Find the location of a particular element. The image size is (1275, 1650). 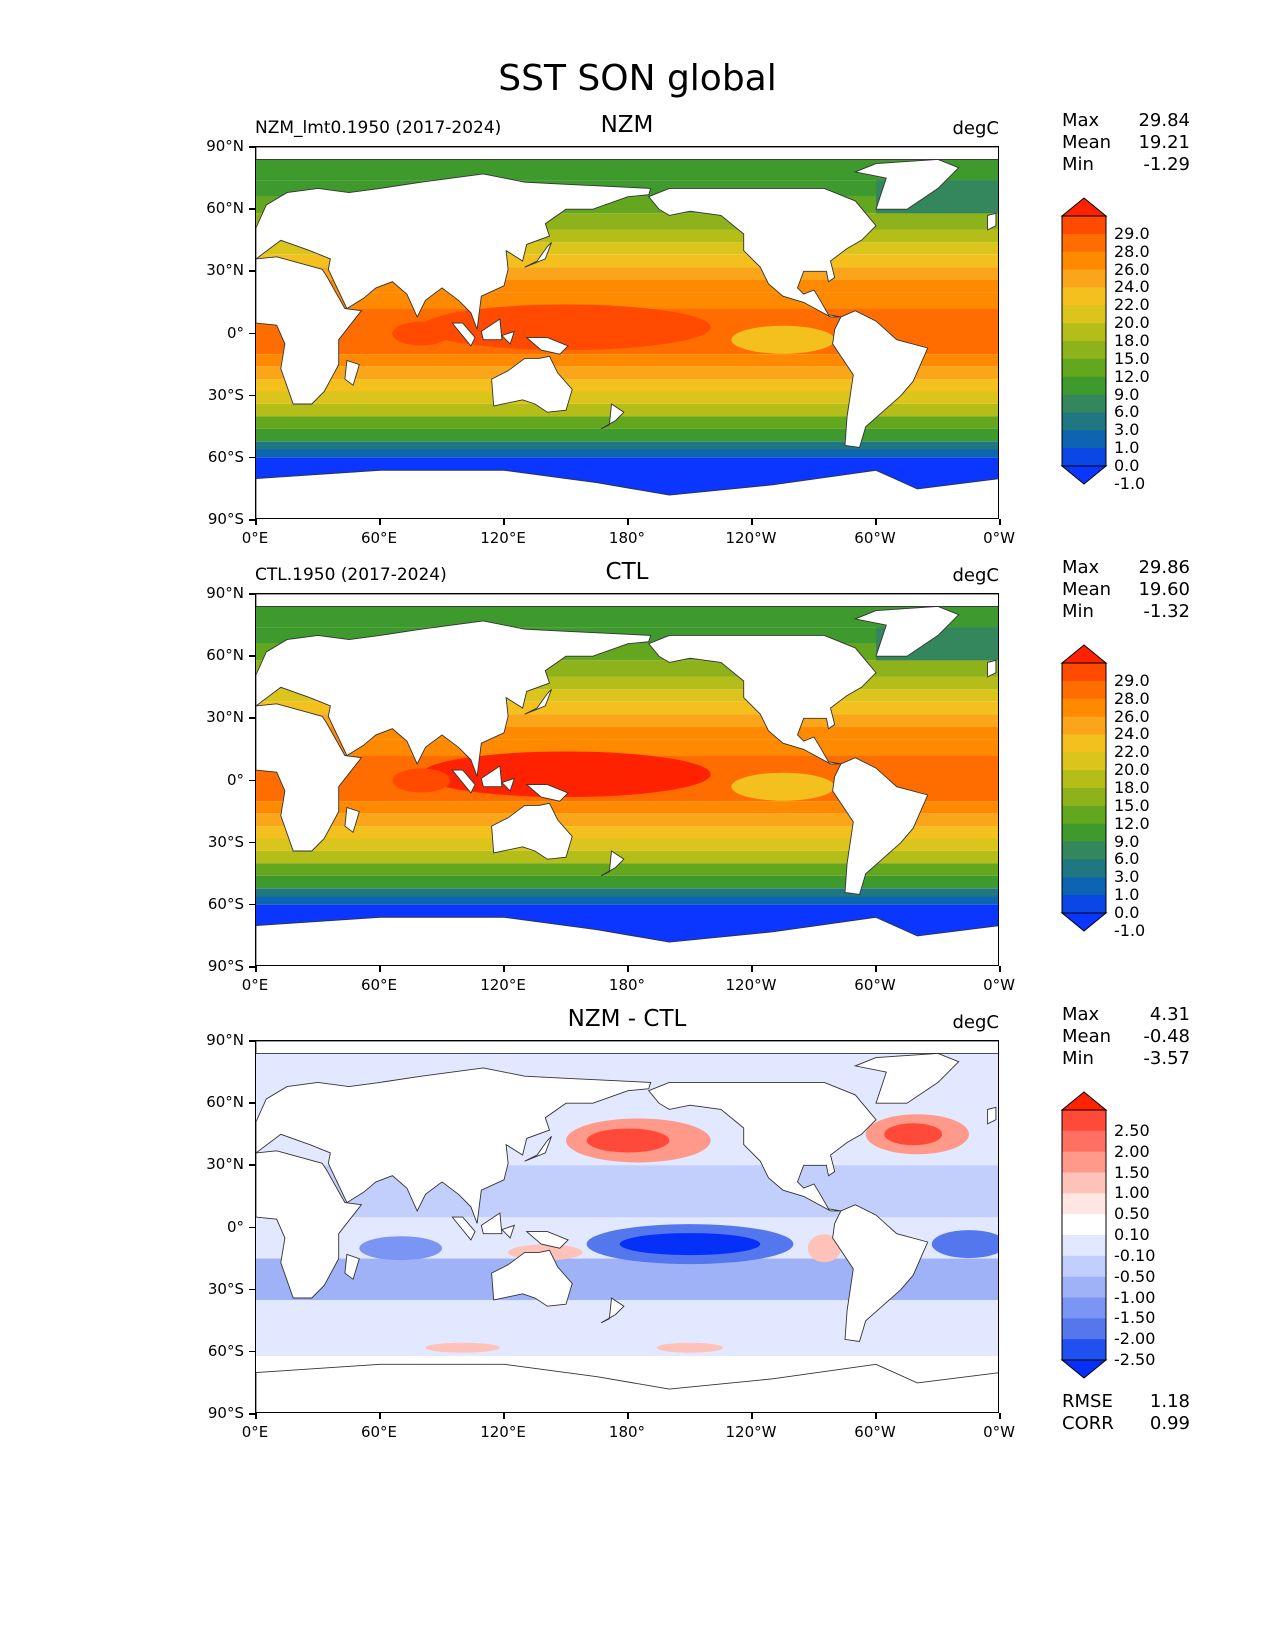

extra-stat-row: CORR 0.99 is located at coordinates (1126, 1424).